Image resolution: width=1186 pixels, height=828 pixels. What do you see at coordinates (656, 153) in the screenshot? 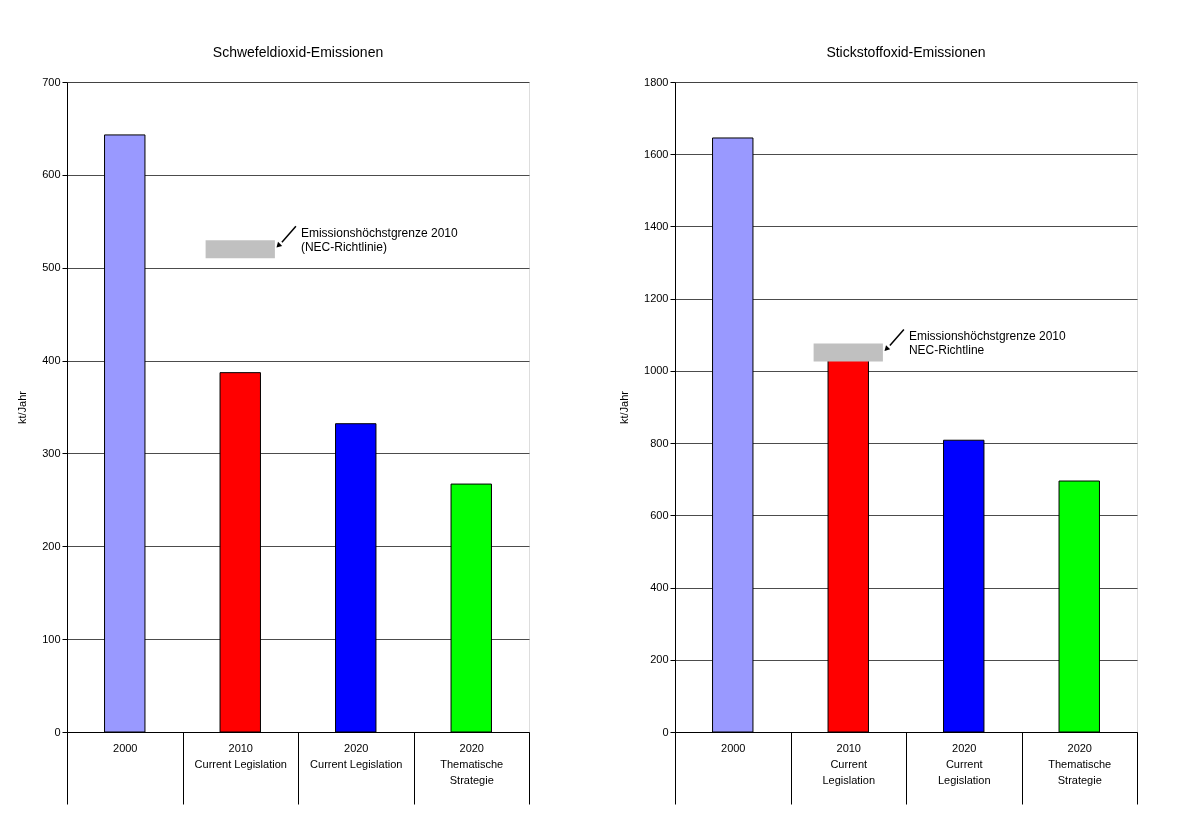
I see `y-tick-label: 1600` at bounding box center [656, 153].